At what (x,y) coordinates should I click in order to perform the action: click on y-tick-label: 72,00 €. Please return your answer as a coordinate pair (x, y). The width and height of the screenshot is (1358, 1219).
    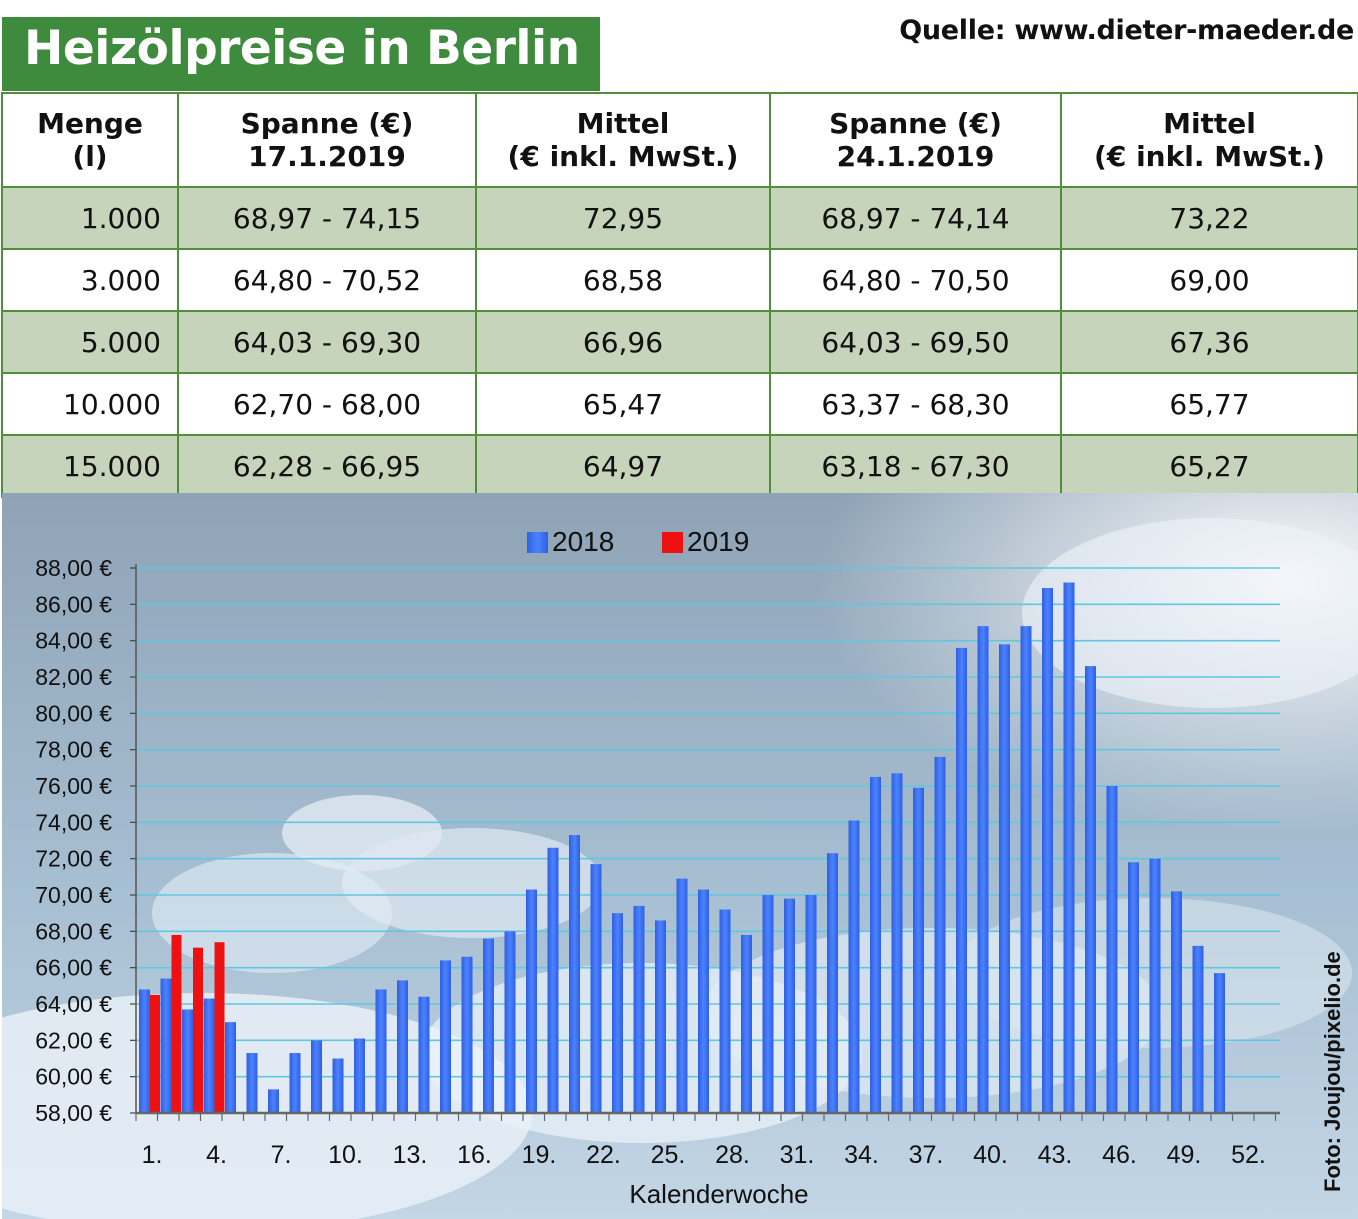
    Looking at the image, I should click on (73, 859).